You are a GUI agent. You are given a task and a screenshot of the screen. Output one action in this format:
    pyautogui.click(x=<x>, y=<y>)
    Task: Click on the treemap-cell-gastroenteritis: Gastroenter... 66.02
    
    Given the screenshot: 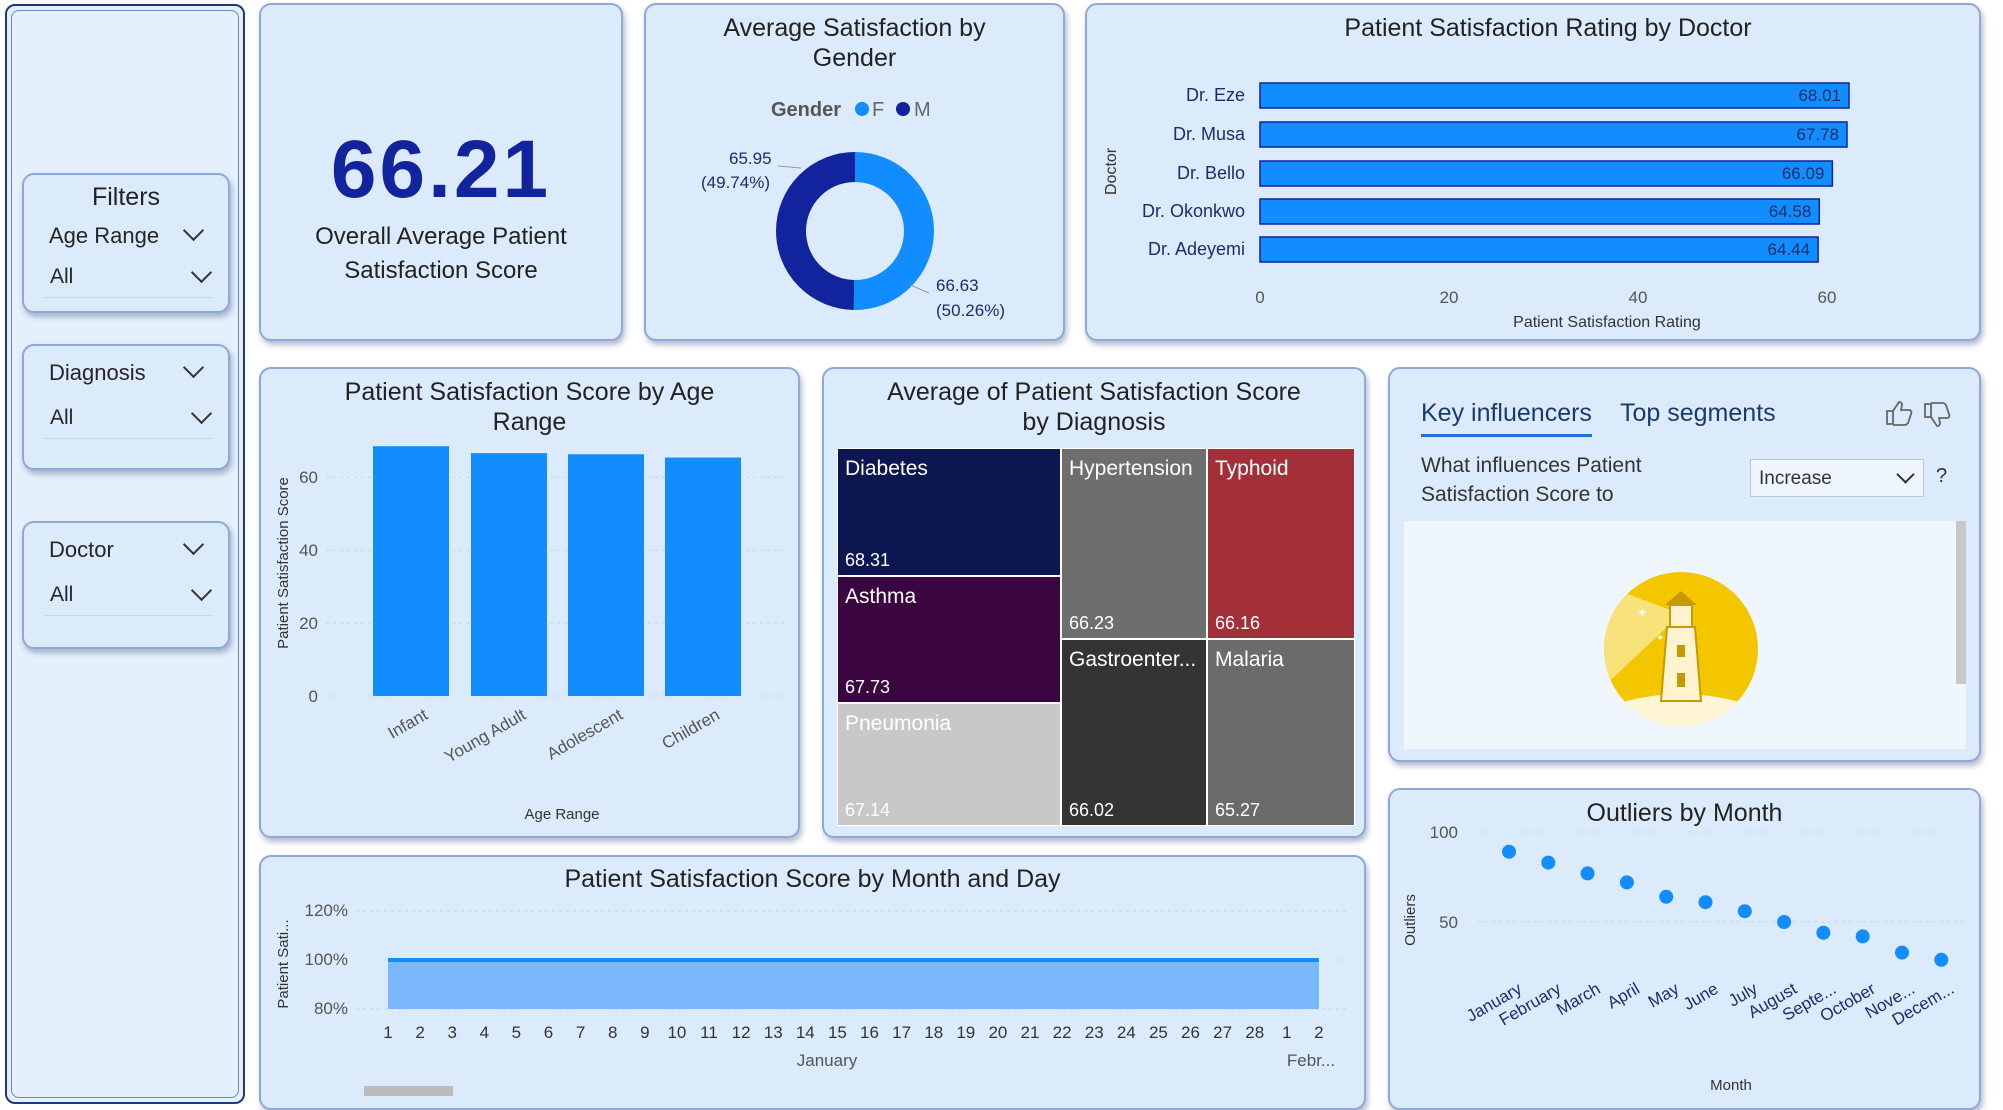 What is the action you would take?
    pyautogui.click(x=1134, y=732)
    